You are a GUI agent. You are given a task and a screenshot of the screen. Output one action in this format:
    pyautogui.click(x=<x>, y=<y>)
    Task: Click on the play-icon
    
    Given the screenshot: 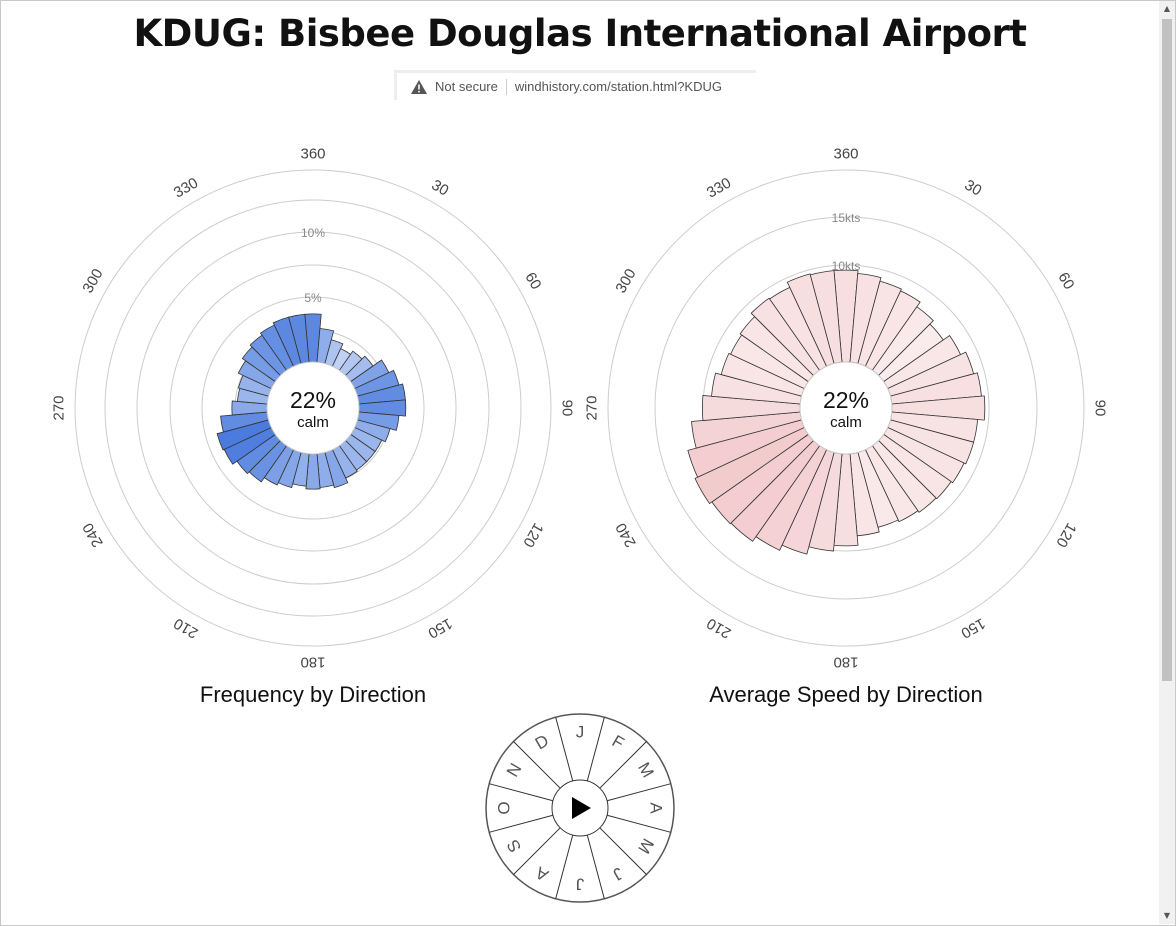 What is the action you would take?
    pyautogui.click(x=581, y=808)
    